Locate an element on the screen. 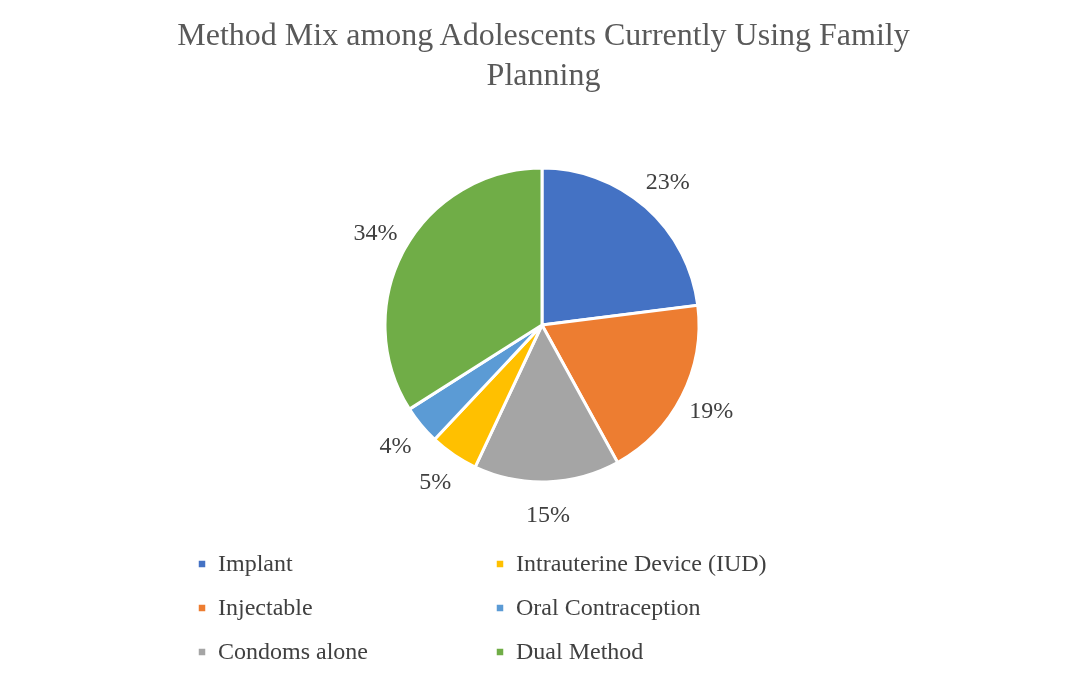 This screenshot has width=1087, height=694. data-label: 5% is located at coordinates (435, 481).